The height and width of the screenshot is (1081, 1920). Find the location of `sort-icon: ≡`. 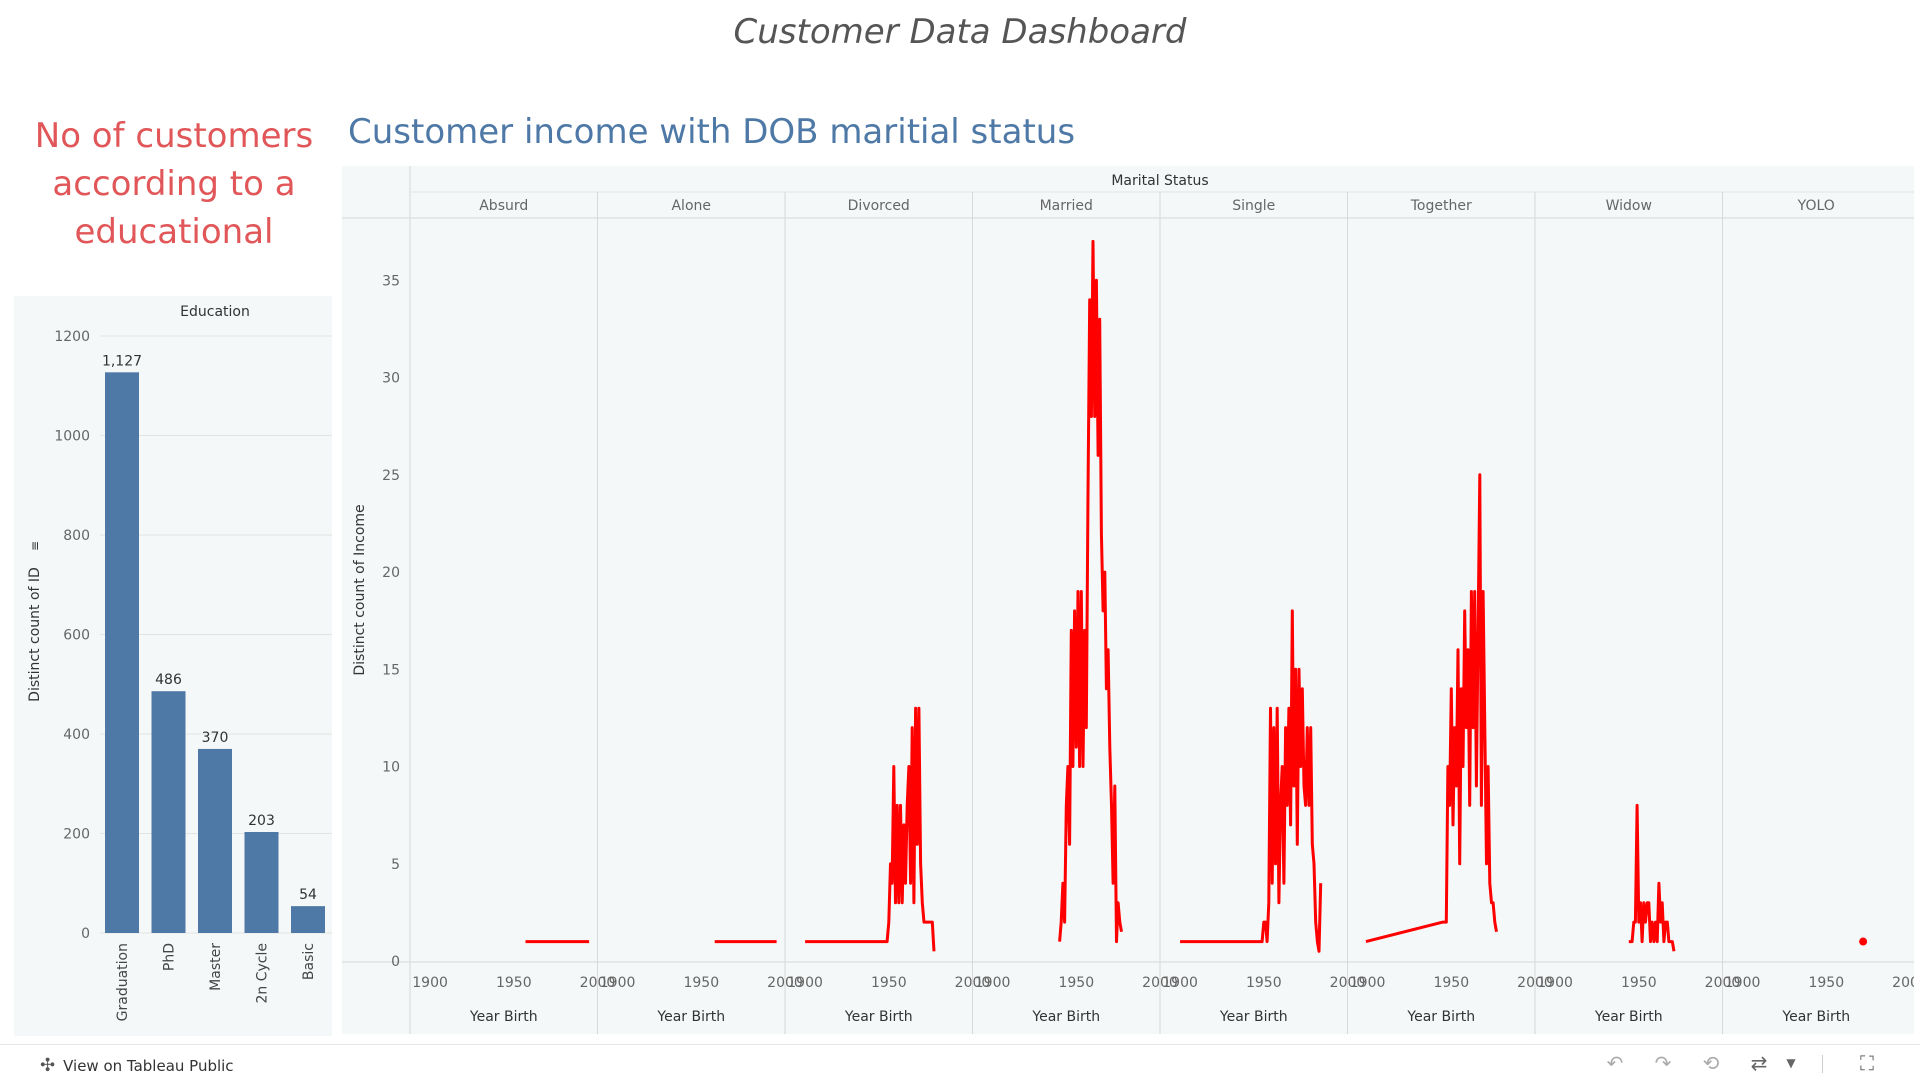

sort-icon: ≡ is located at coordinates (35, 546).